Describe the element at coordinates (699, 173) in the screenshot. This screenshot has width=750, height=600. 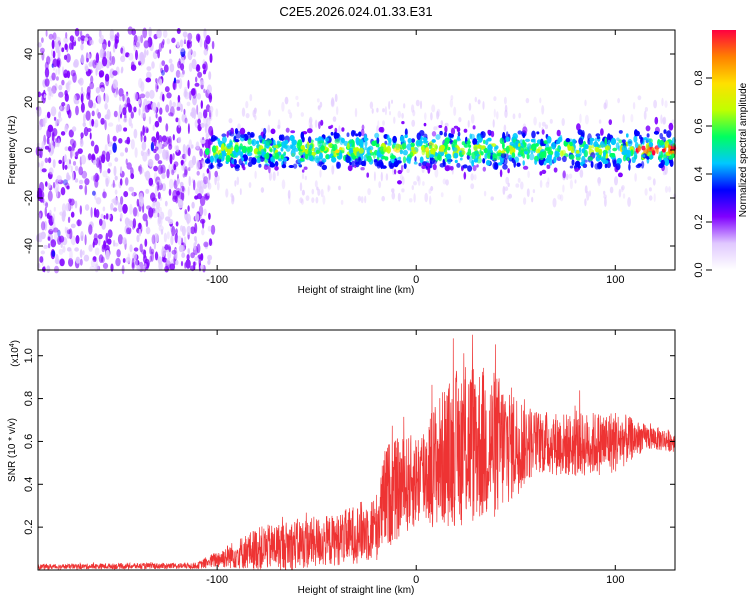
I see `colorbar-tick-label: 0.4` at that location.